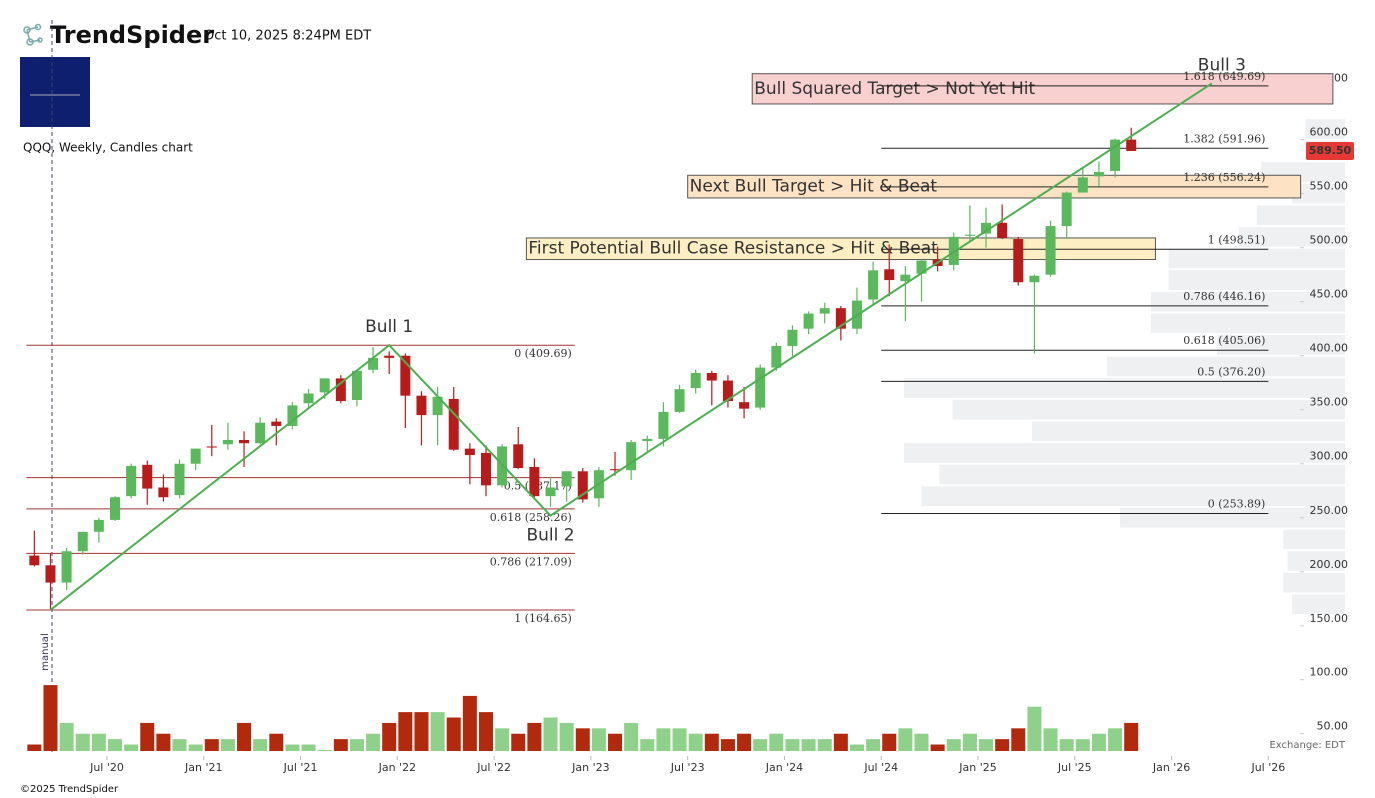 The width and height of the screenshot is (1375, 798). I want to click on x-tick-label: Jul '26, so click(1267, 767).